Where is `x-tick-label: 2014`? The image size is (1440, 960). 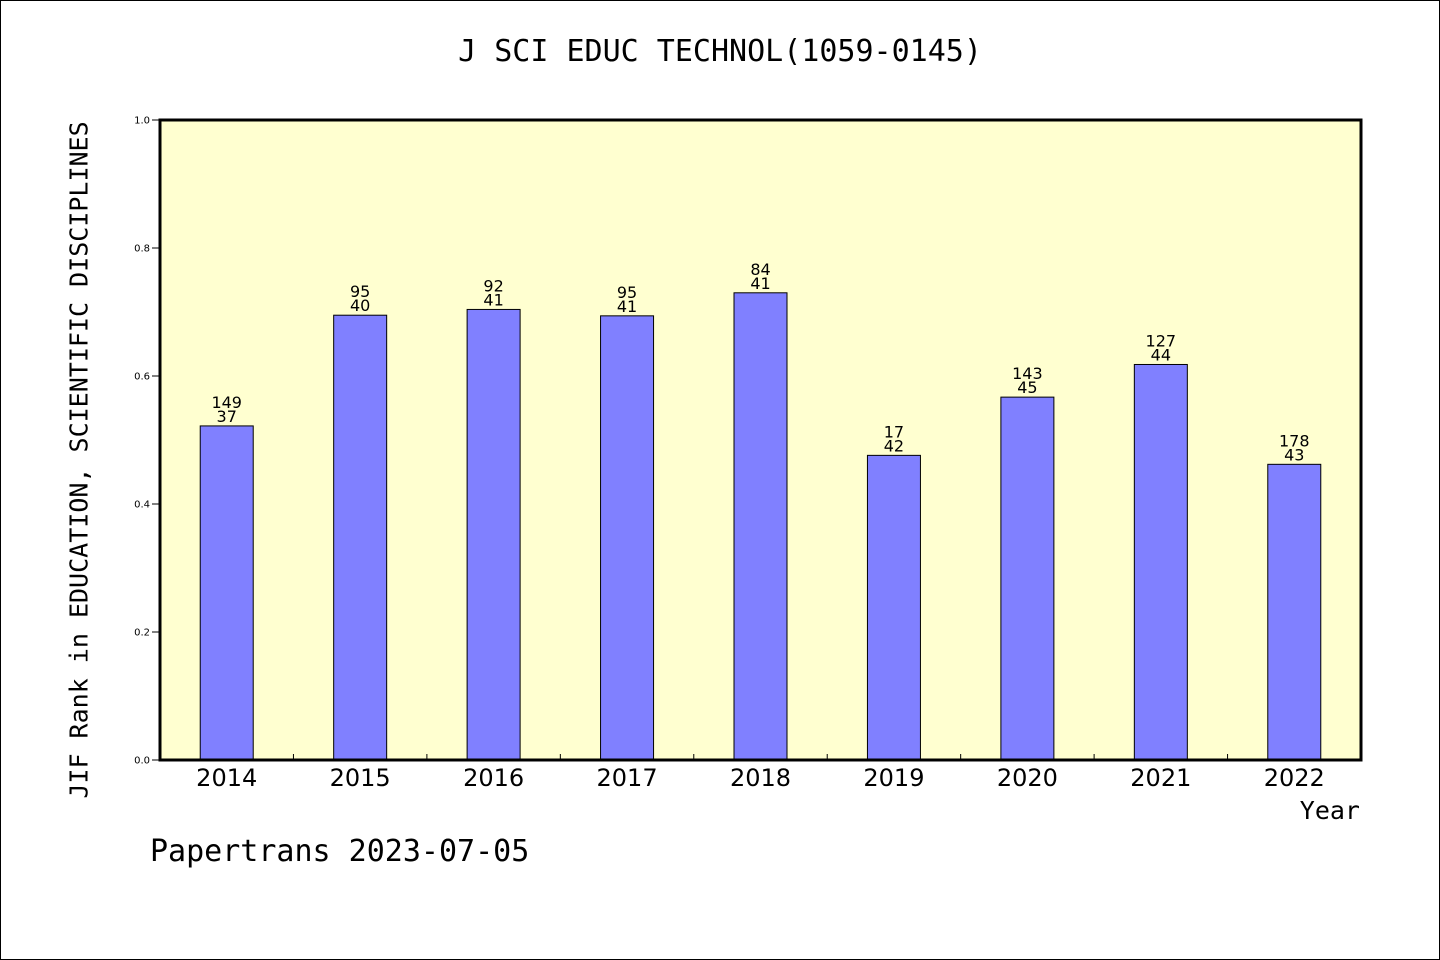
x-tick-label: 2014 is located at coordinates (226, 778).